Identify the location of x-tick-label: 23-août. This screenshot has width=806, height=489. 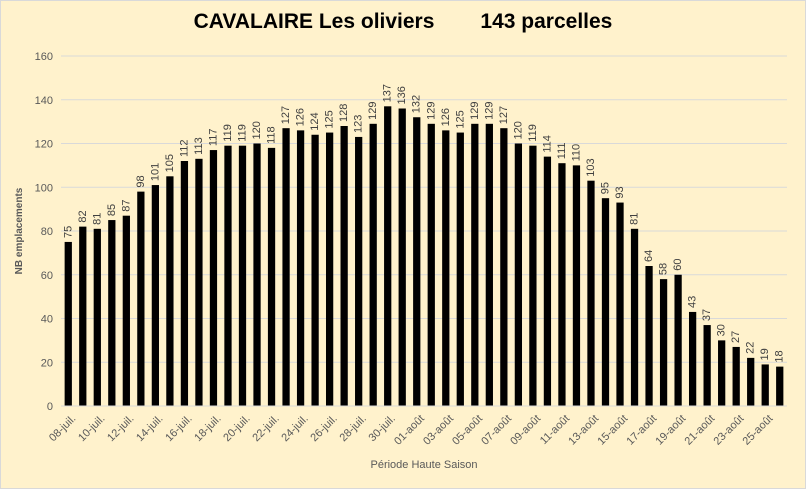
(729, 430).